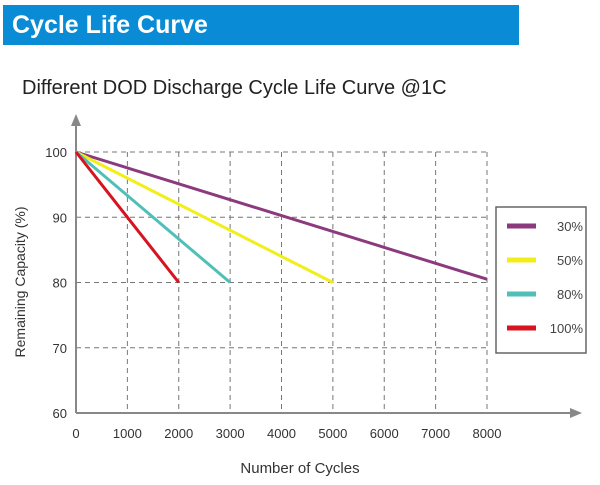 This screenshot has height=485, width=600. I want to click on section-header: Cycle Life Curve, so click(261, 25).